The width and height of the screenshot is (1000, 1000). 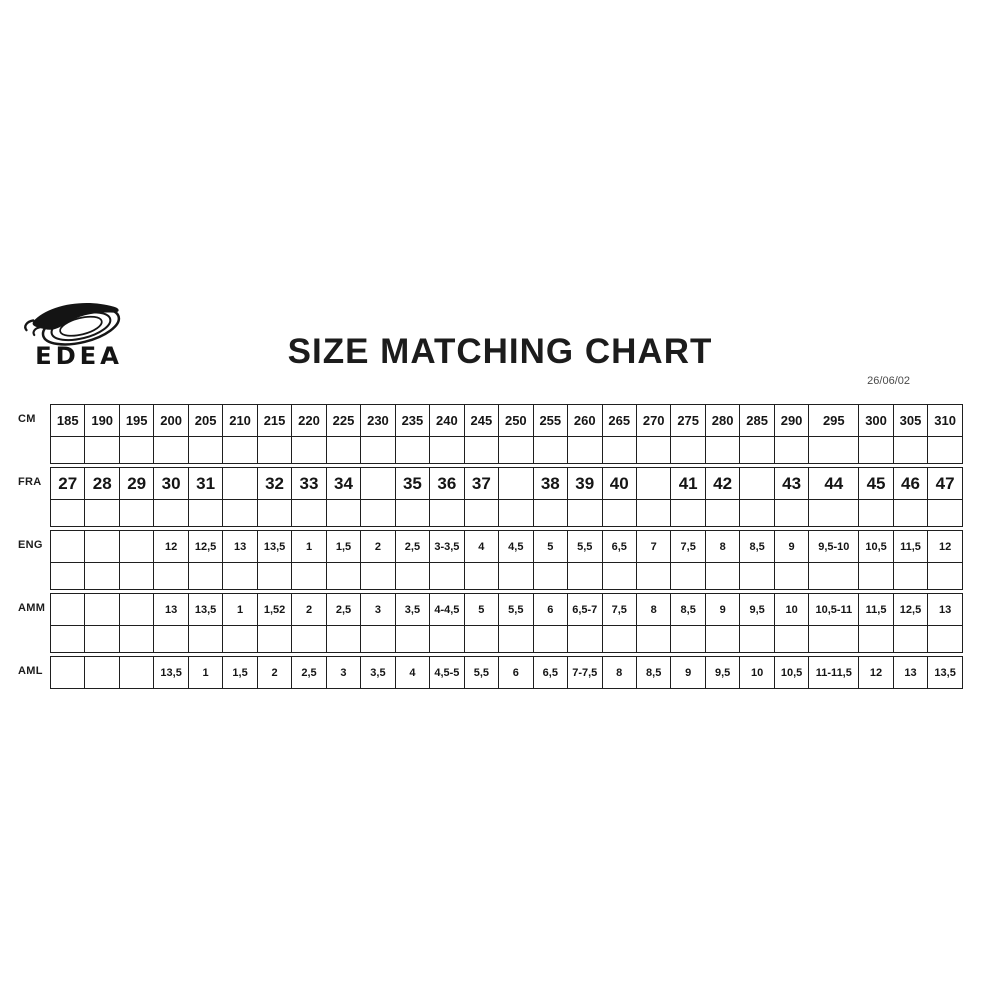 What do you see at coordinates (309, 420) in the screenshot?
I see `size-cell: 220` at bounding box center [309, 420].